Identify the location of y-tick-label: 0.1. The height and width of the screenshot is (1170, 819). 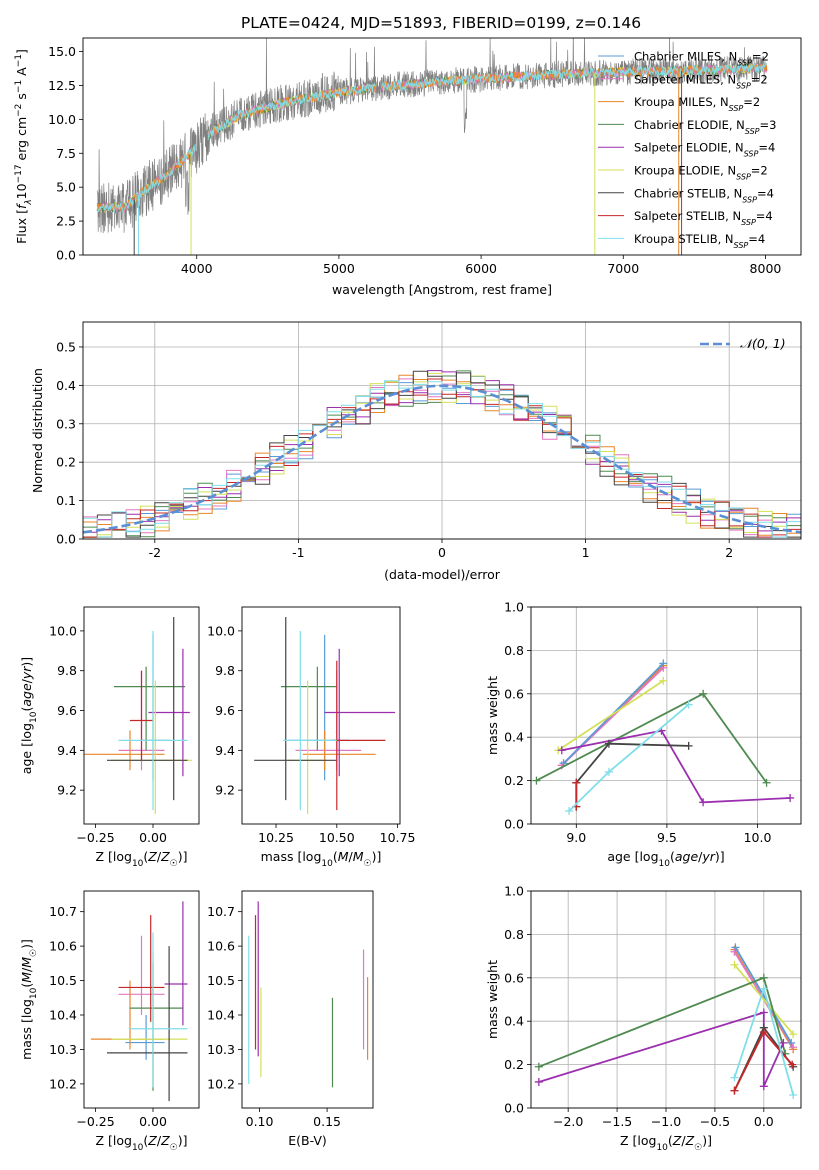
(66, 500).